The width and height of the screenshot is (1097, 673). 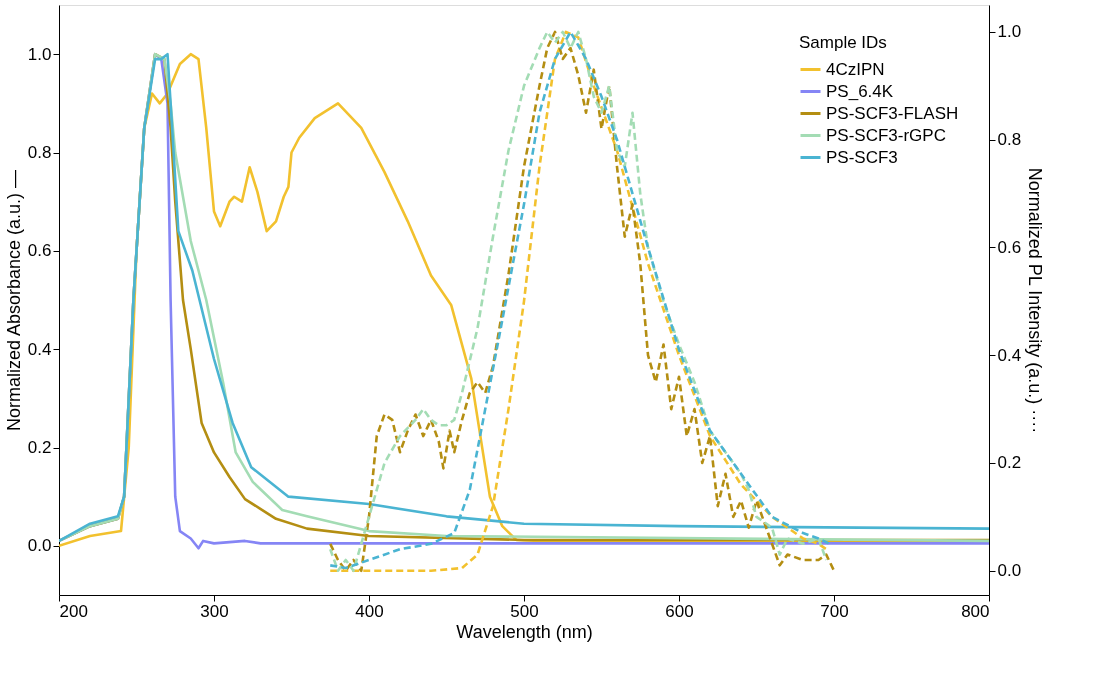 I want to click on y-tick-label: 0.0, so click(x=39, y=546).